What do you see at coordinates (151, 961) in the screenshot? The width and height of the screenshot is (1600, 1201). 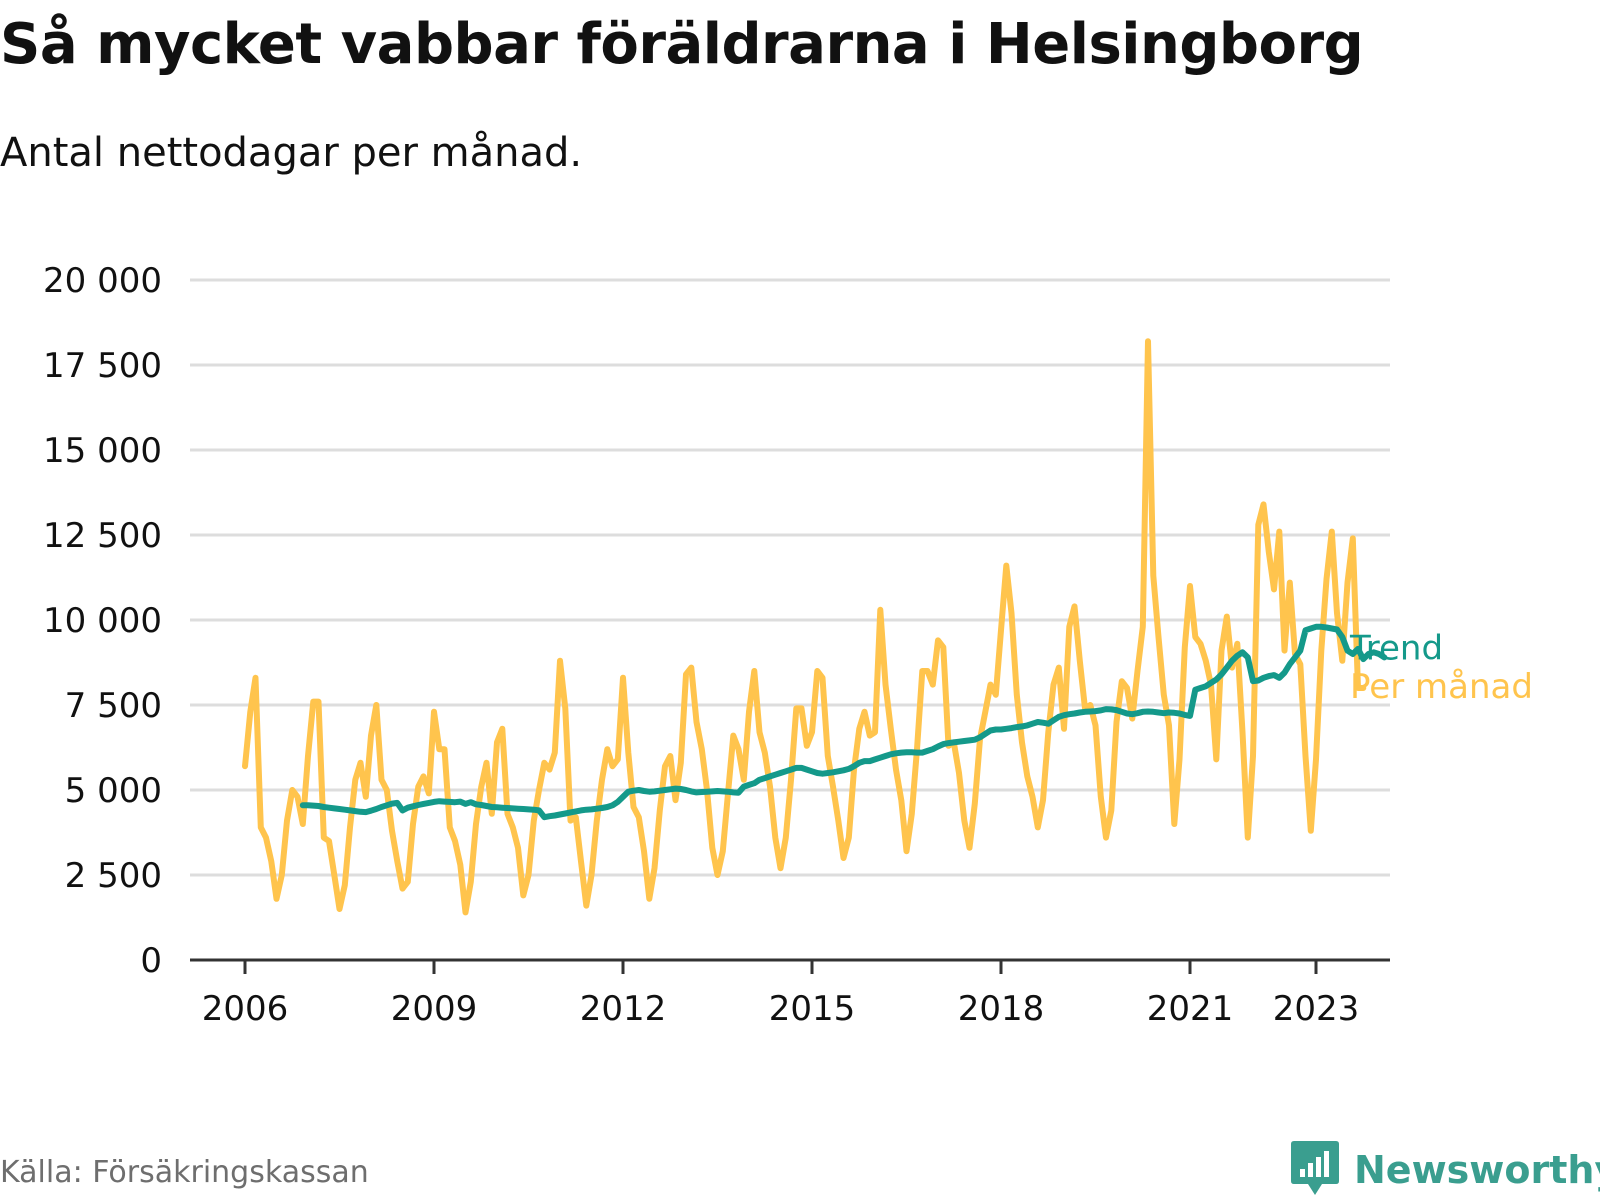 I see `y-tick-label: 0` at bounding box center [151, 961].